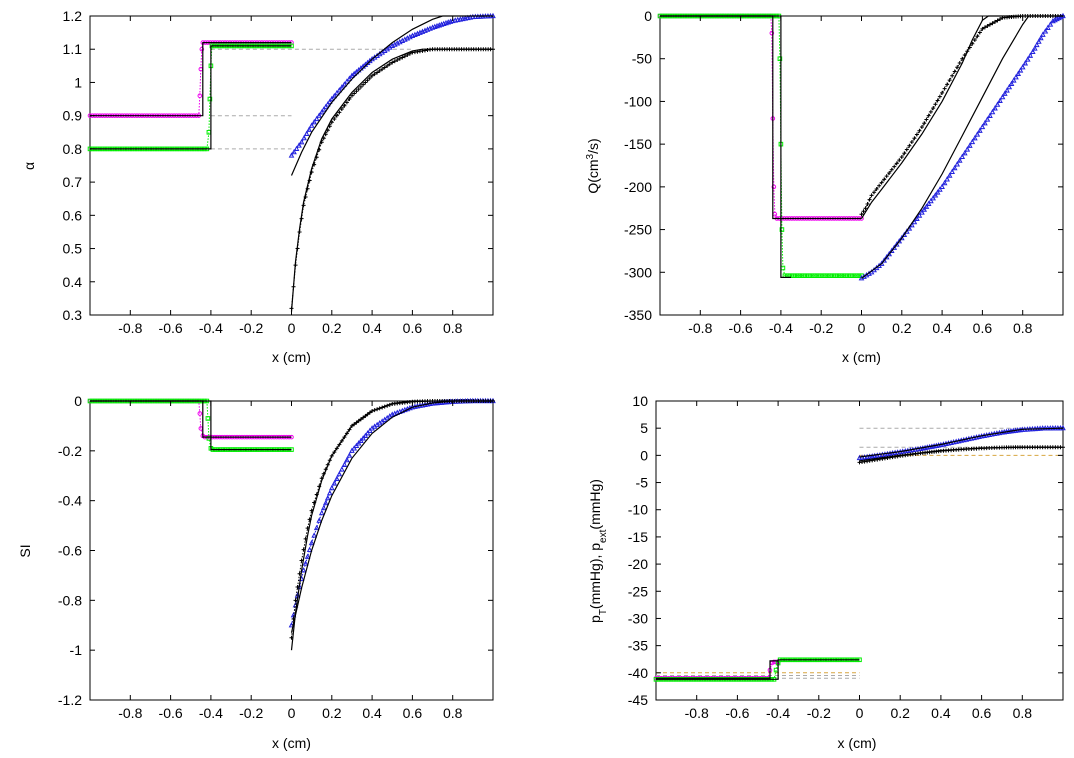  Describe the element at coordinates (638, 700) in the screenshot. I see `y-tick-label: -45` at that location.